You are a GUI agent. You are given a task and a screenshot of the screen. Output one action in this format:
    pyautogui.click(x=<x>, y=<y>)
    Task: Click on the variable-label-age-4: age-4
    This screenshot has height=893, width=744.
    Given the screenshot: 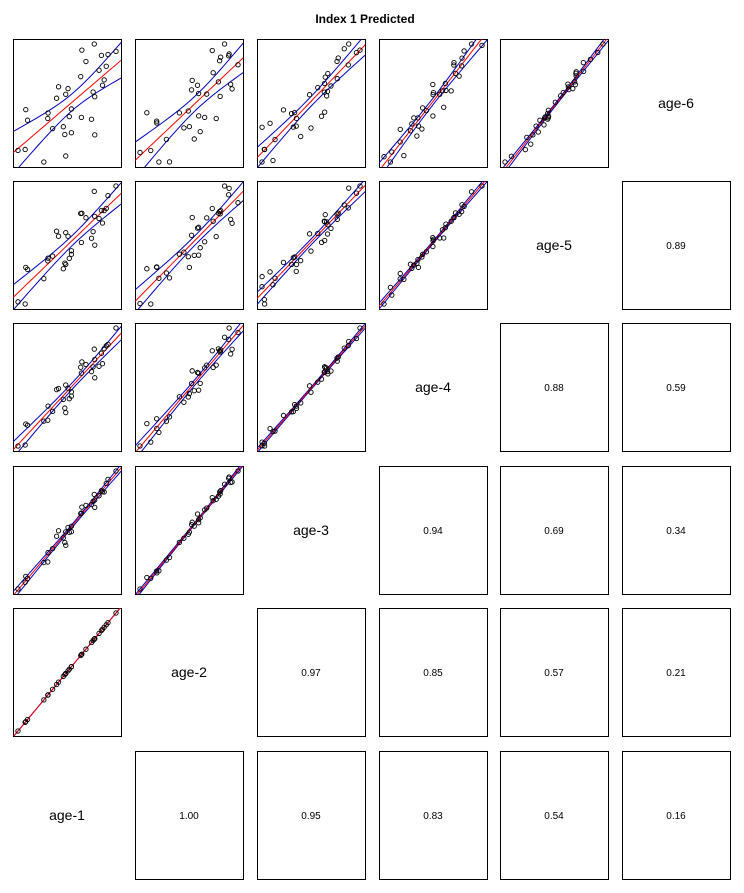 What is the action you would take?
    pyautogui.click(x=433, y=387)
    